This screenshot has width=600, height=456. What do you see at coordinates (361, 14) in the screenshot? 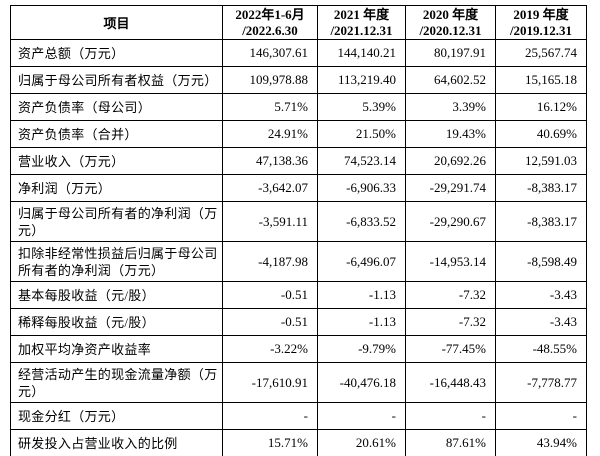
I see `period-line1: 2021 年度` at bounding box center [361, 14].